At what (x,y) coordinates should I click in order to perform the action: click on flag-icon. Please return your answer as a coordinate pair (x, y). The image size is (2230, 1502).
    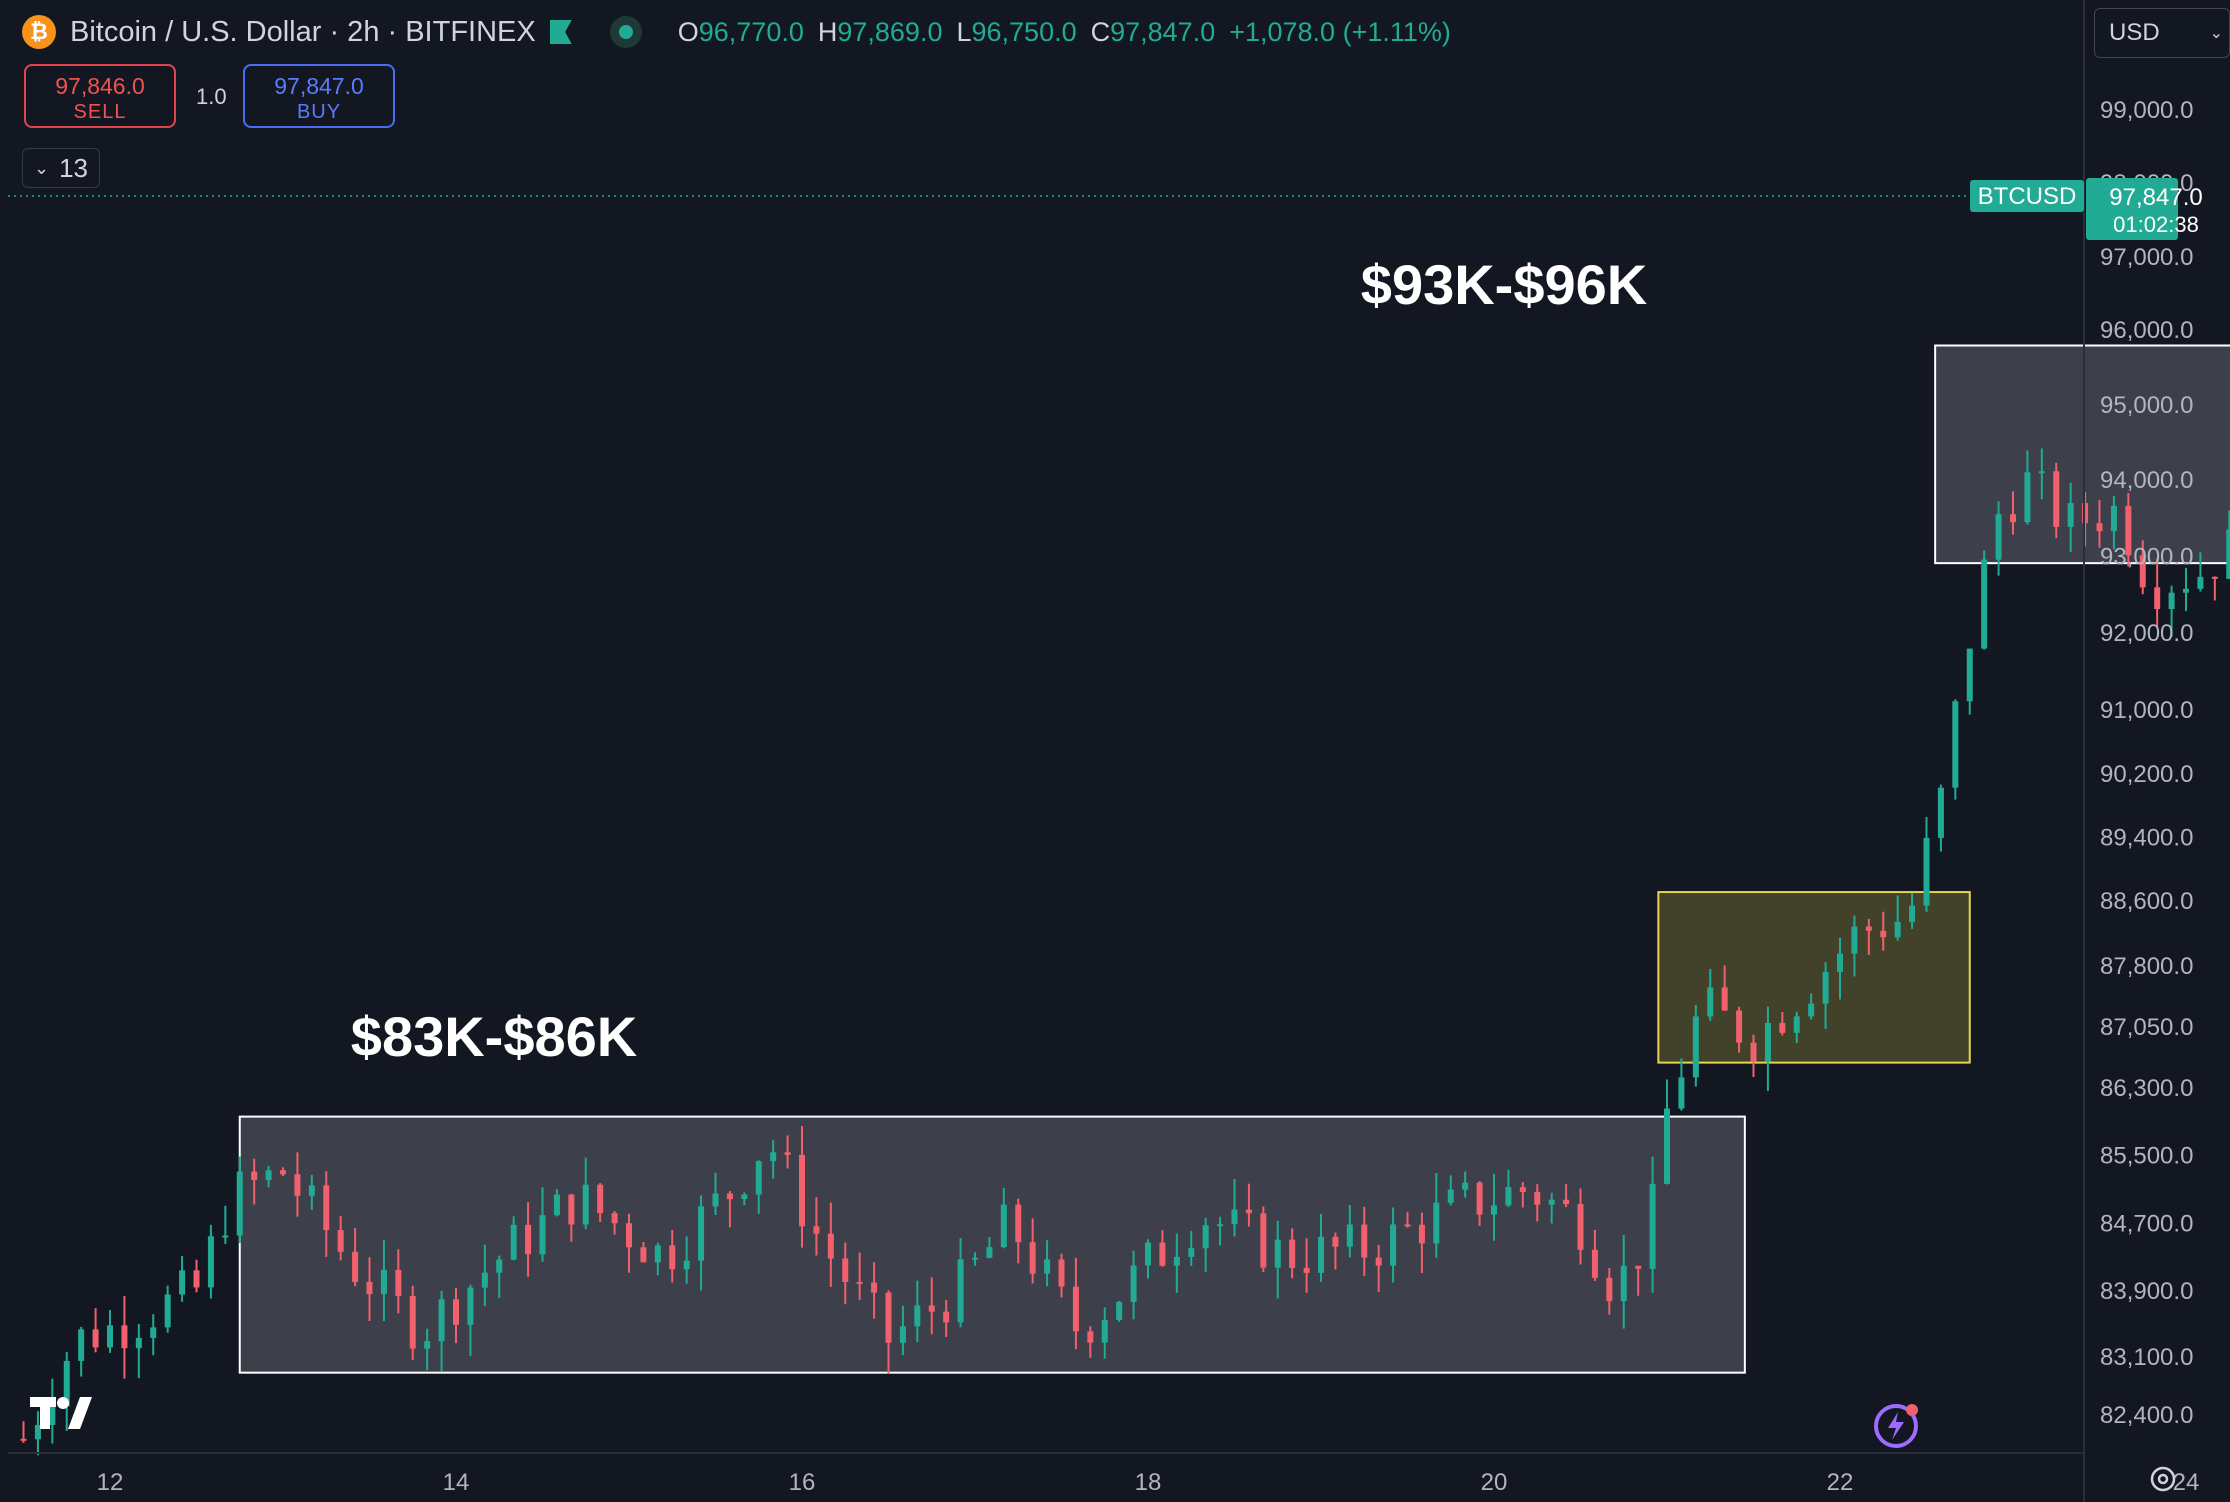
    Looking at the image, I should click on (560, 32).